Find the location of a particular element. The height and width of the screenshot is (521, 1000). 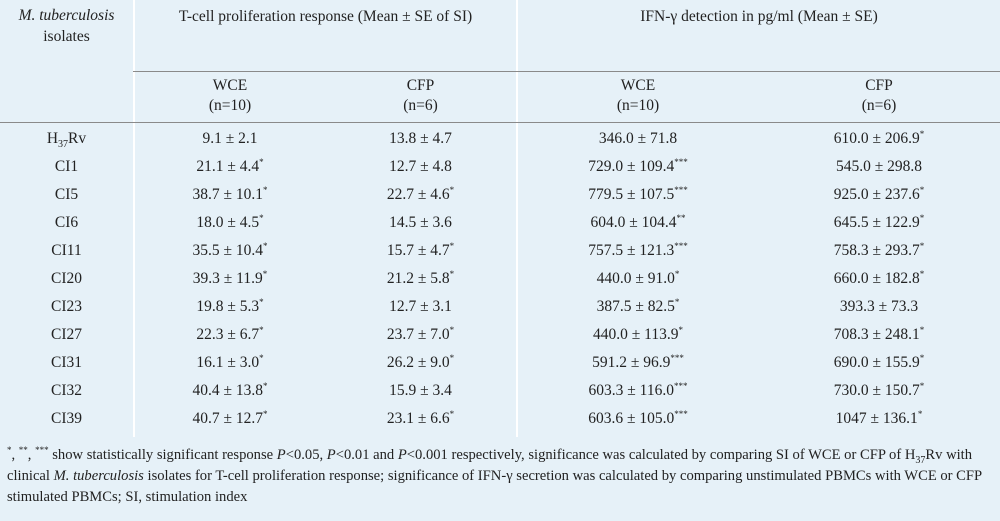

value-cell: 1047 ± 136.1* is located at coordinates (879, 417).